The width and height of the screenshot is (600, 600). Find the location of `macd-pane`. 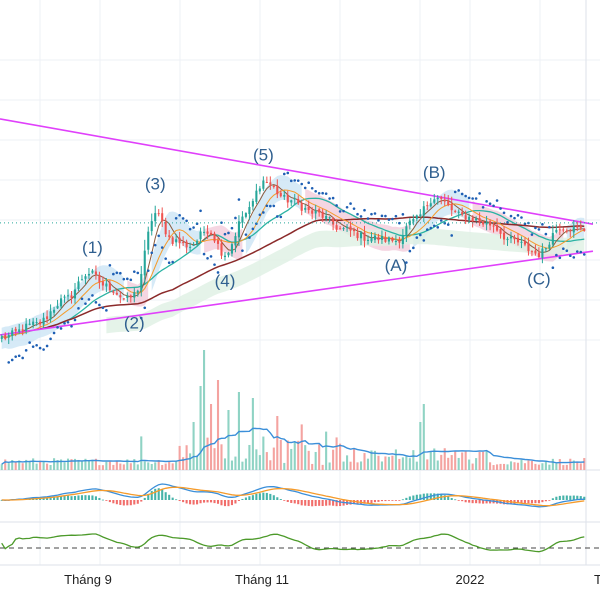

macd-pane is located at coordinates (293, 495).